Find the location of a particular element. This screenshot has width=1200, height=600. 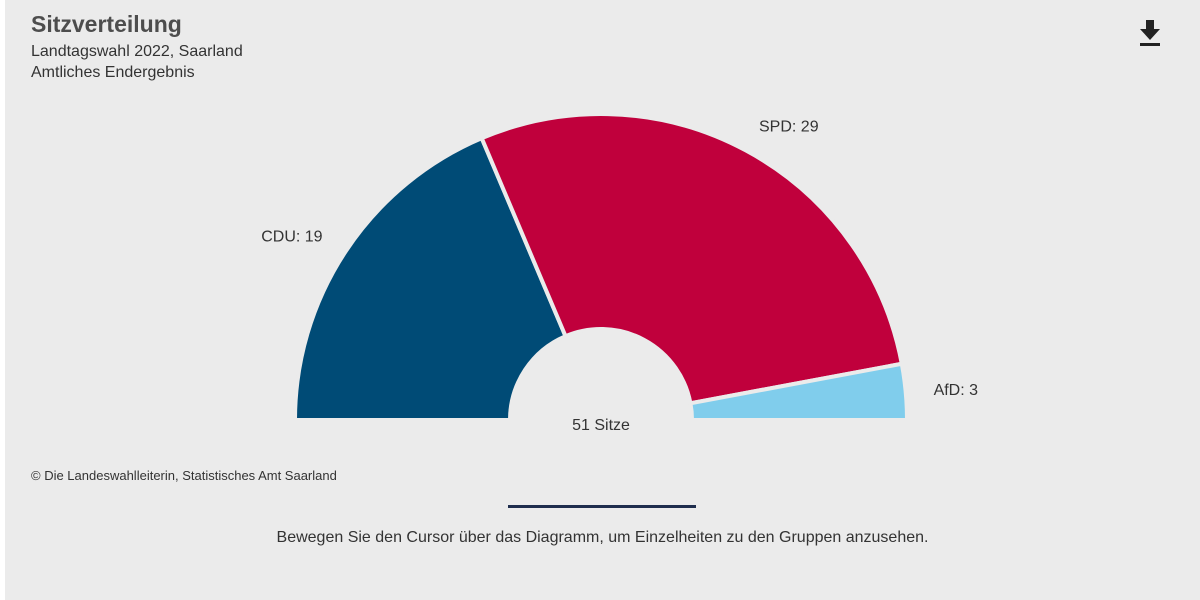

chart-subtitle-election: Landtagswahl 2022, Saarland is located at coordinates (137, 51).